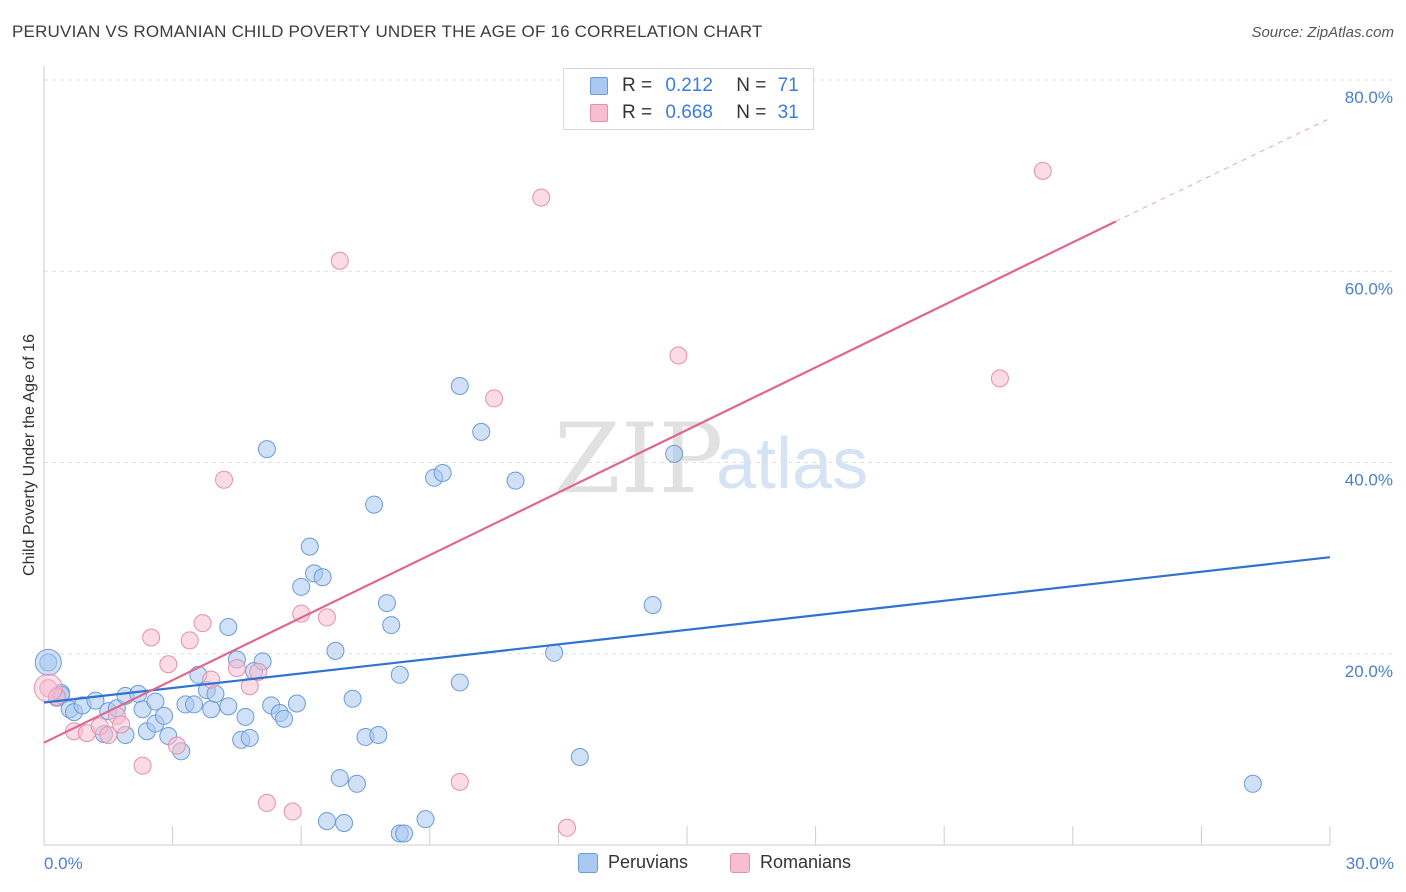  I want to click on legend-n-value-romanians: 31, so click(788, 112).